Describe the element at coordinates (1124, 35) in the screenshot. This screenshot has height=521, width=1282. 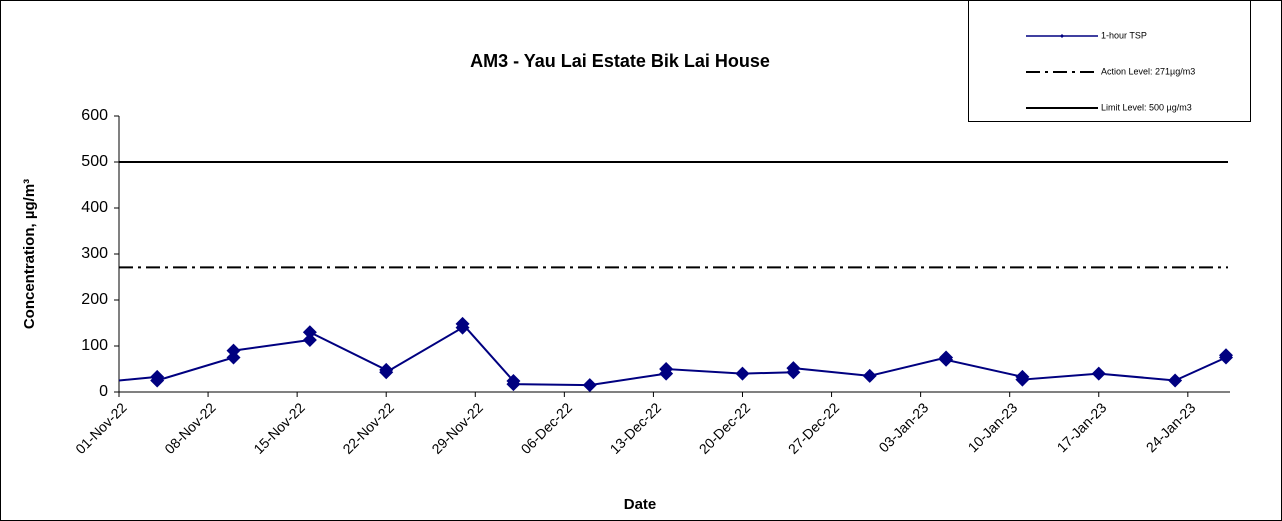
I see `legend-label: 1-hour TSP` at that location.